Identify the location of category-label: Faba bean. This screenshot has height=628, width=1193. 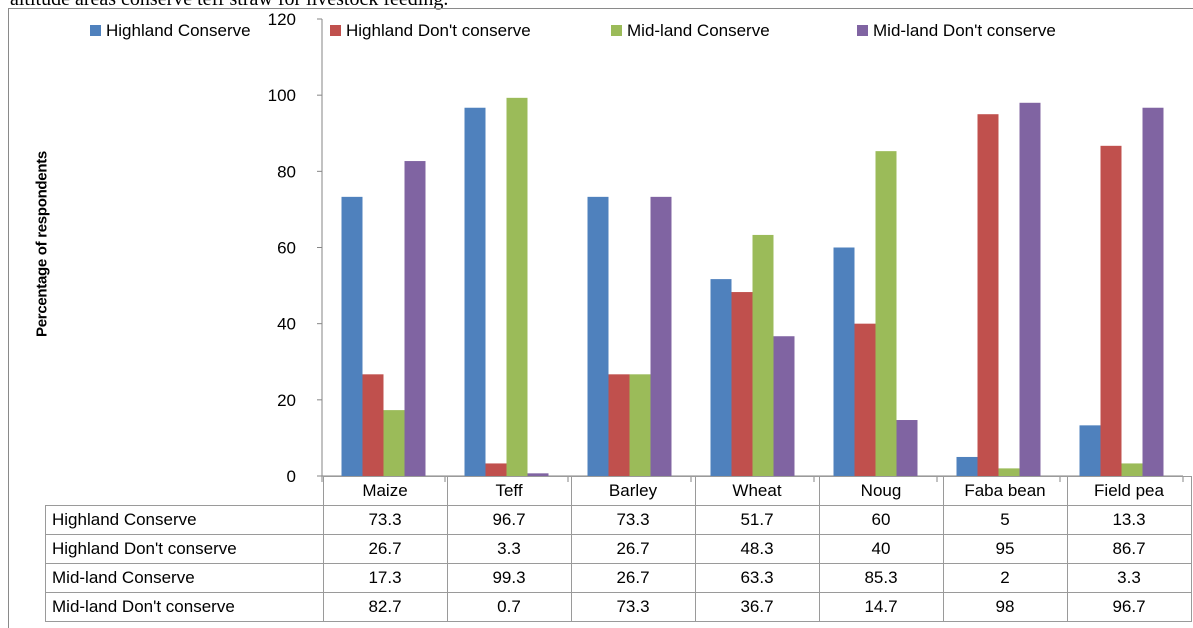
(1005, 491).